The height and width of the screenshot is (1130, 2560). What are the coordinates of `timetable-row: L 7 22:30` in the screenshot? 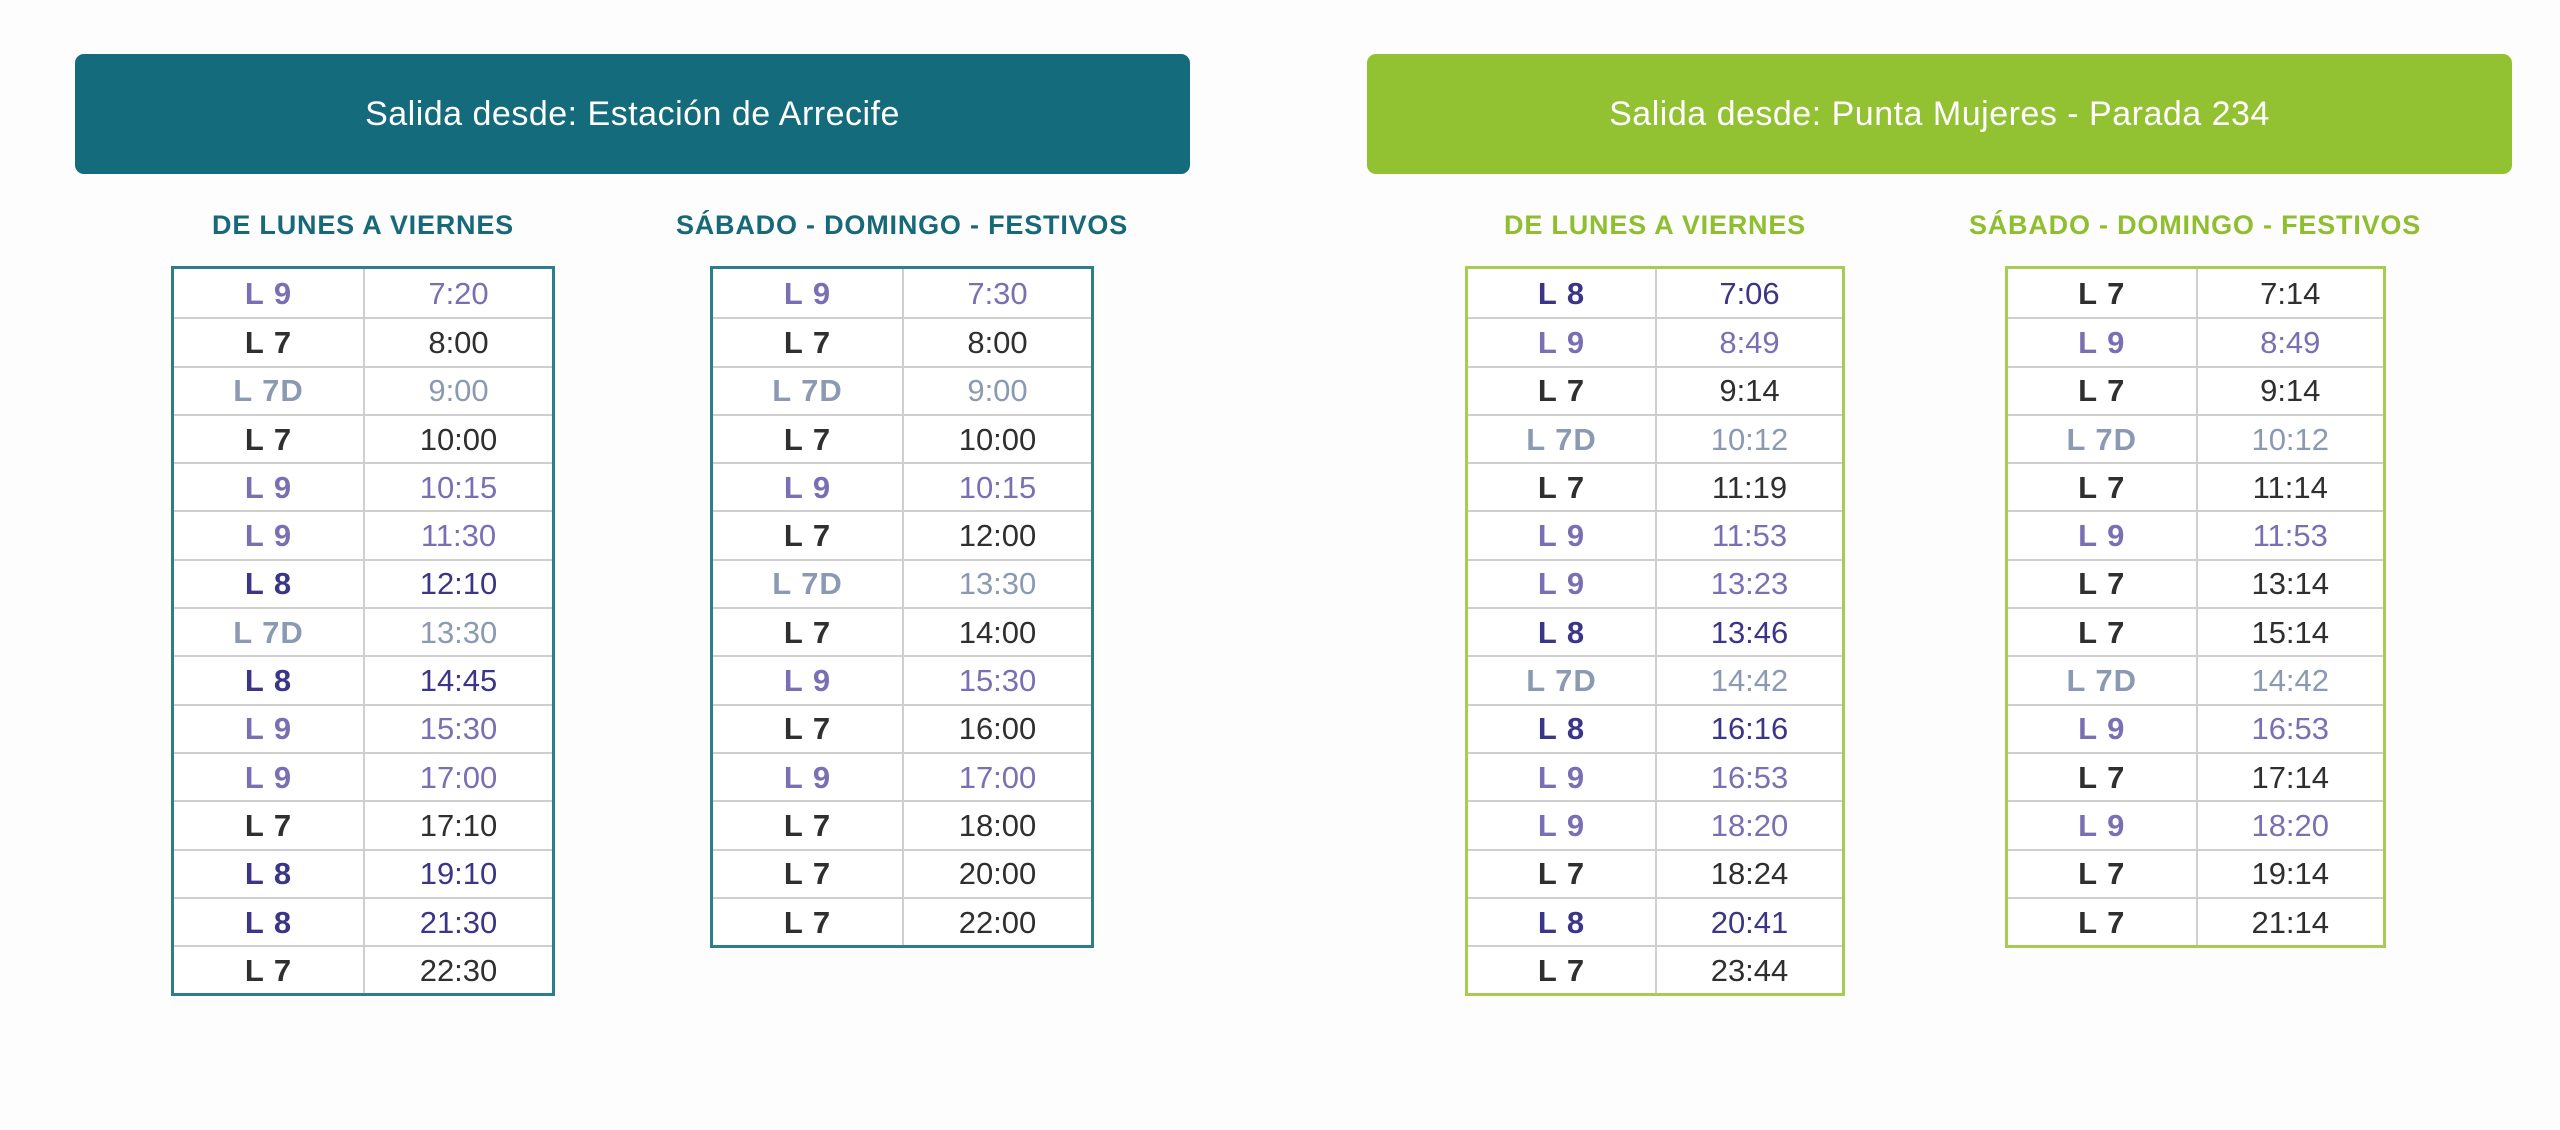 It's located at (363, 969).